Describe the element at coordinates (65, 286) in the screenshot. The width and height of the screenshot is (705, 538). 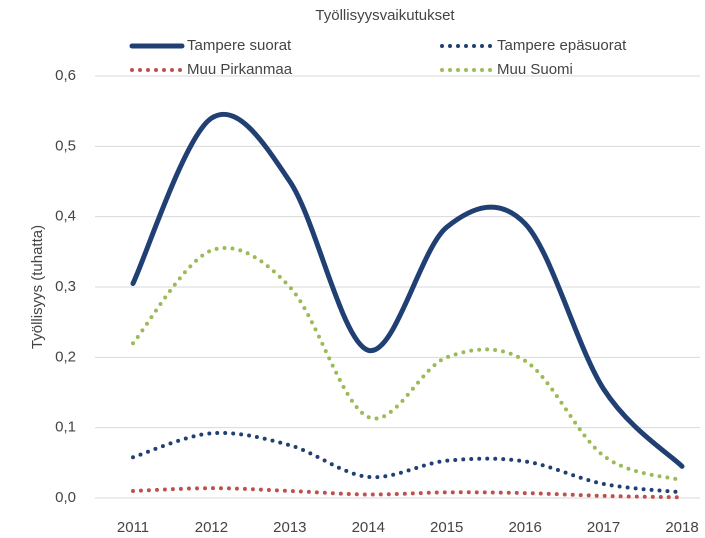
I see `y-tick-label: 0,3` at that location.